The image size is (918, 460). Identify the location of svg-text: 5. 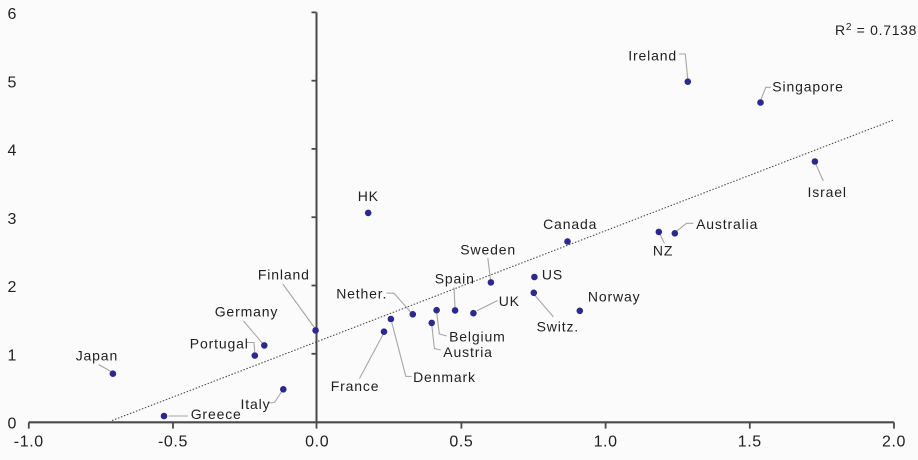
(12, 82).